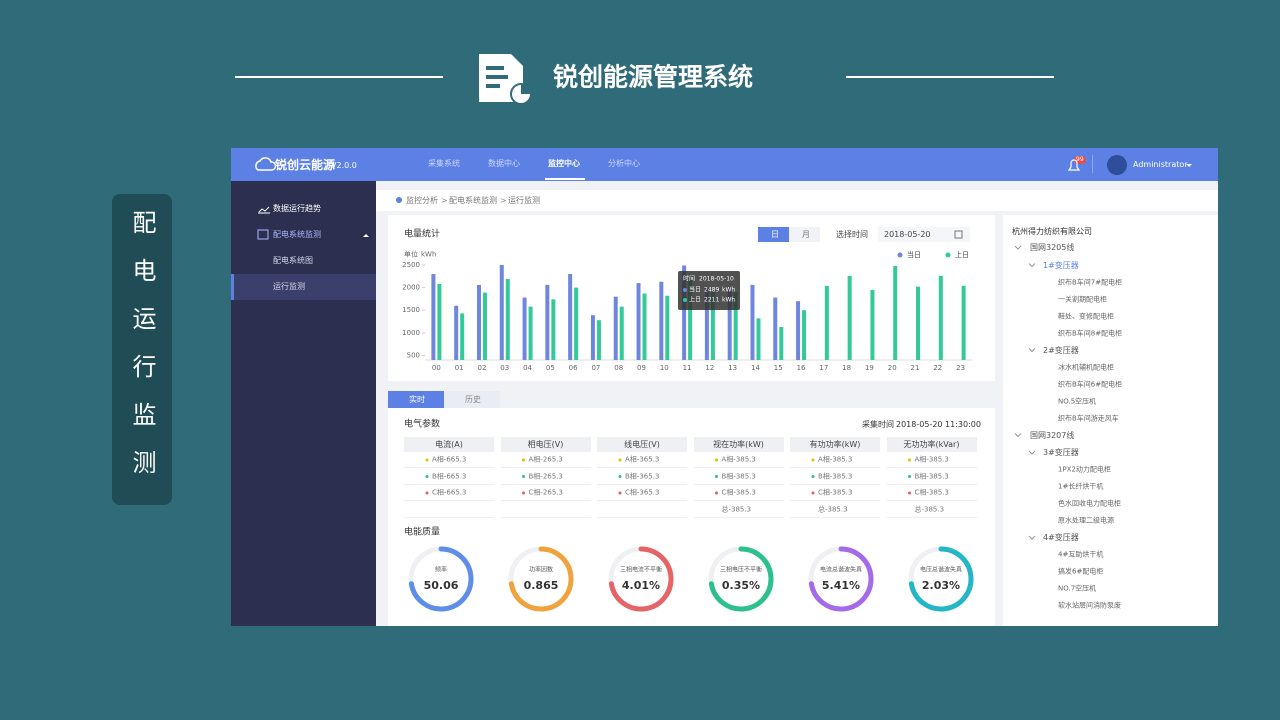 The width and height of the screenshot is (1280, 720). I want to click on title-rule, so click(339, 77).